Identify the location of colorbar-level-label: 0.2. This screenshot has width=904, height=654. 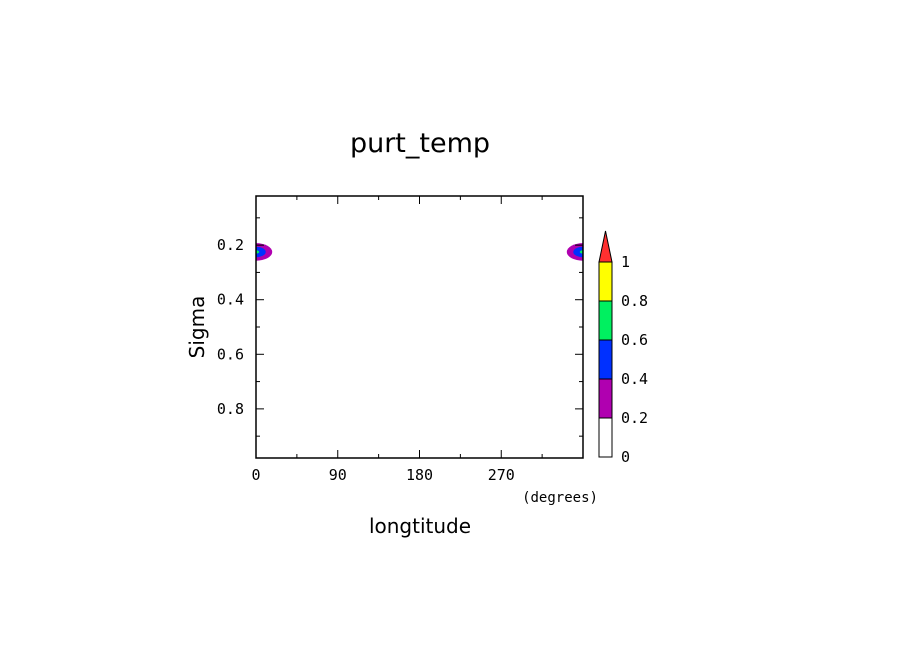
(634, 418).